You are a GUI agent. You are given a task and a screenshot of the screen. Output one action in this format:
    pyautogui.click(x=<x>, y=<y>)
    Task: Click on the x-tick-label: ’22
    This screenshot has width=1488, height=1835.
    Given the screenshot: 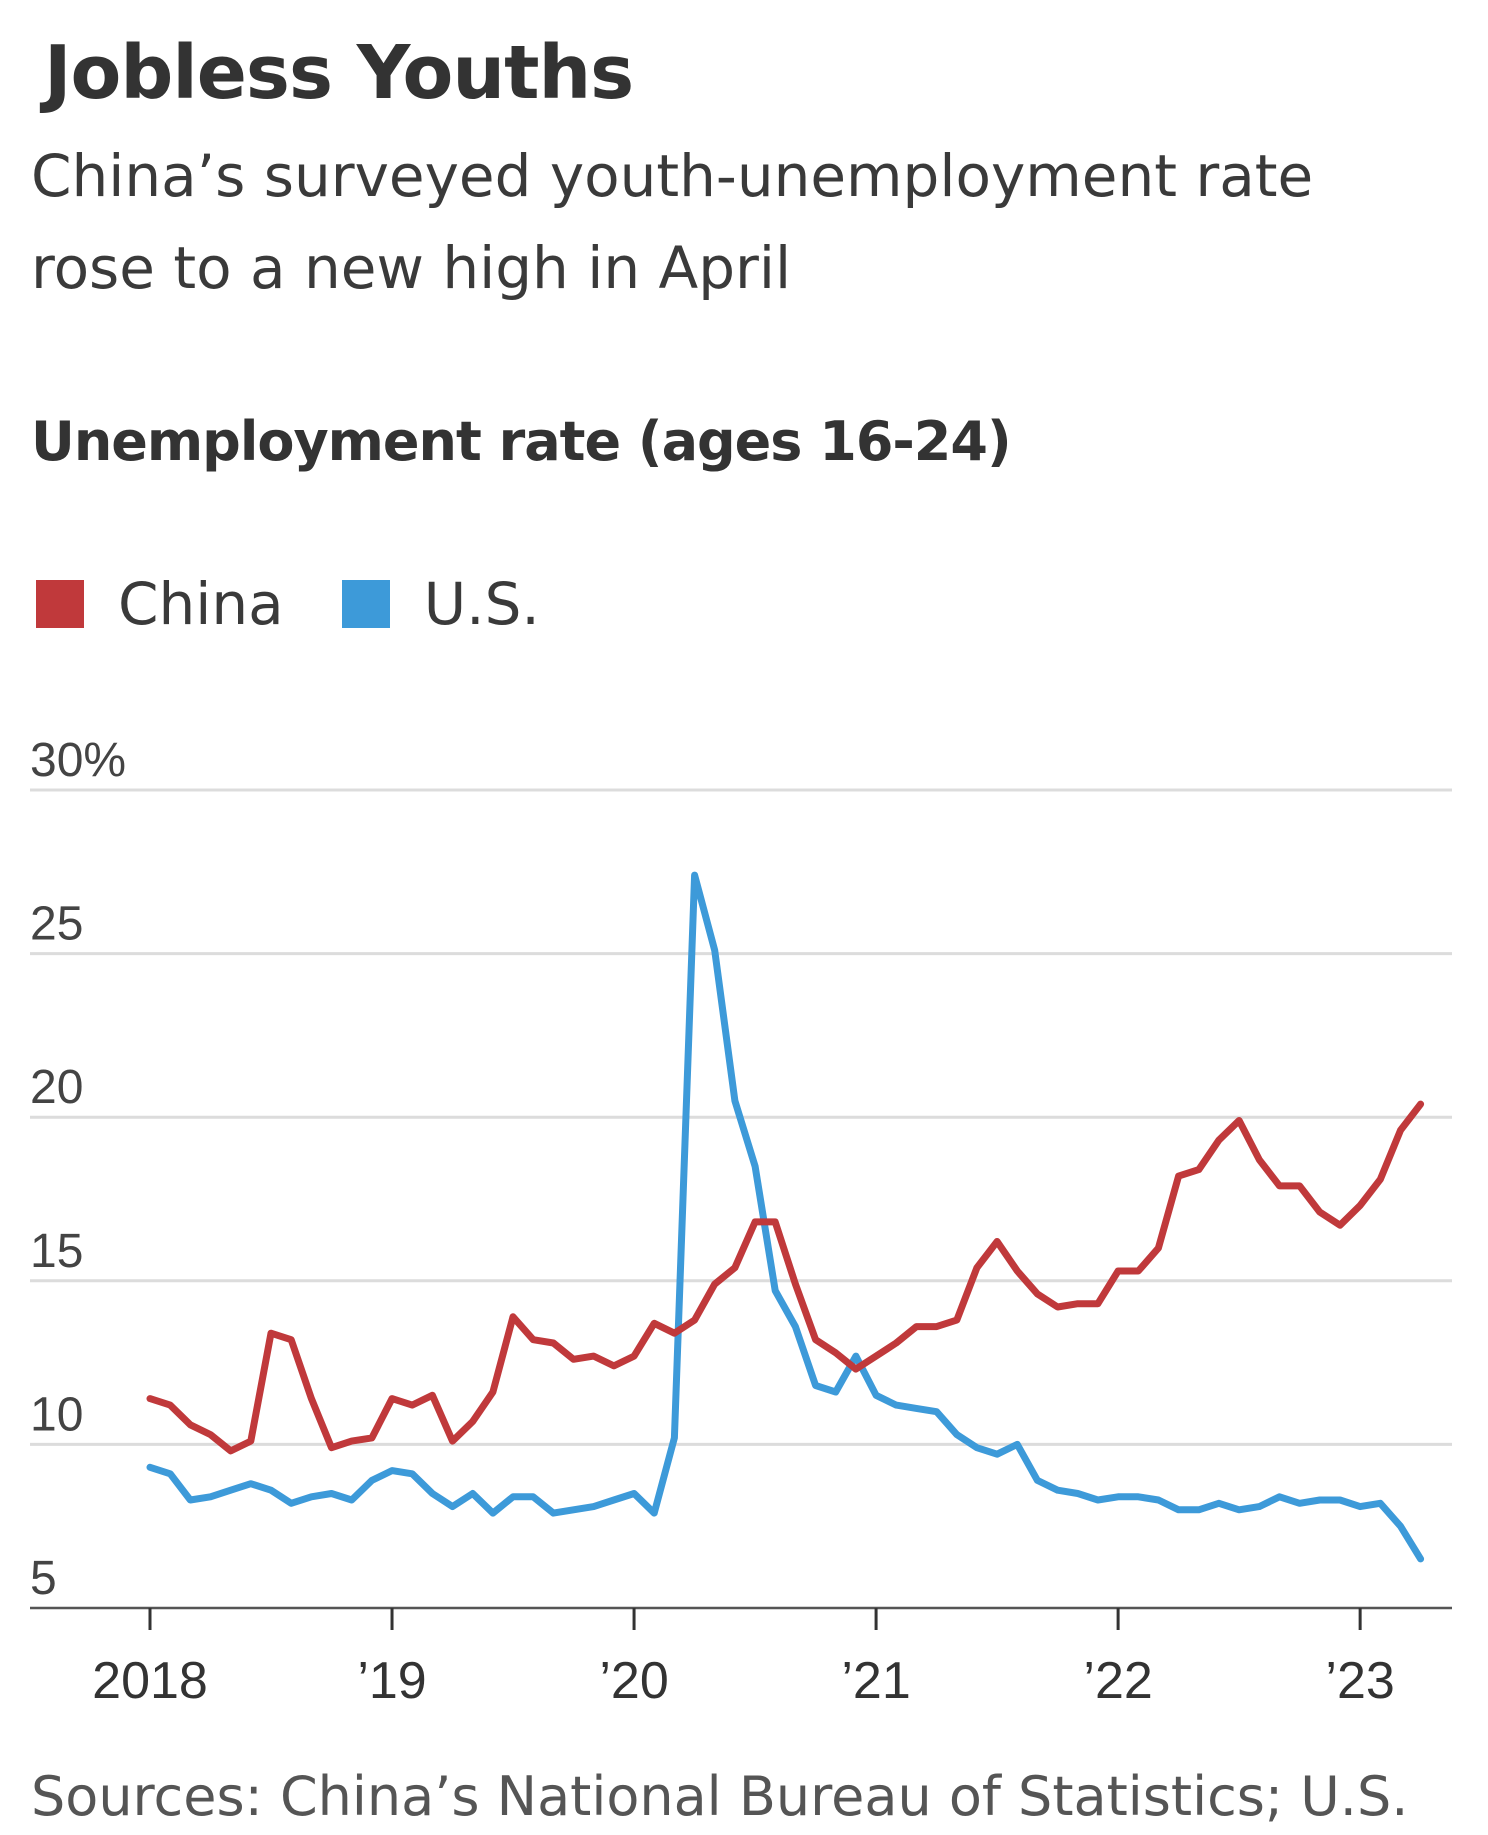 What is the action you would take?
    pyautogui.click(x=1117, y=1681)
    